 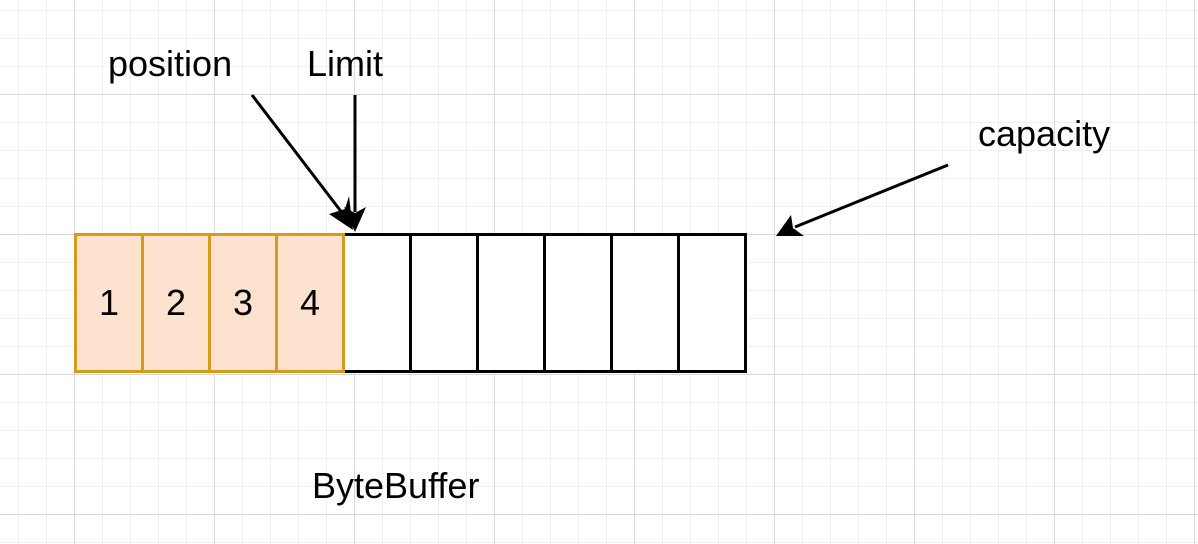 I want to click on byte-buffer: 1 2 3 4, so click(x=410, y=303).